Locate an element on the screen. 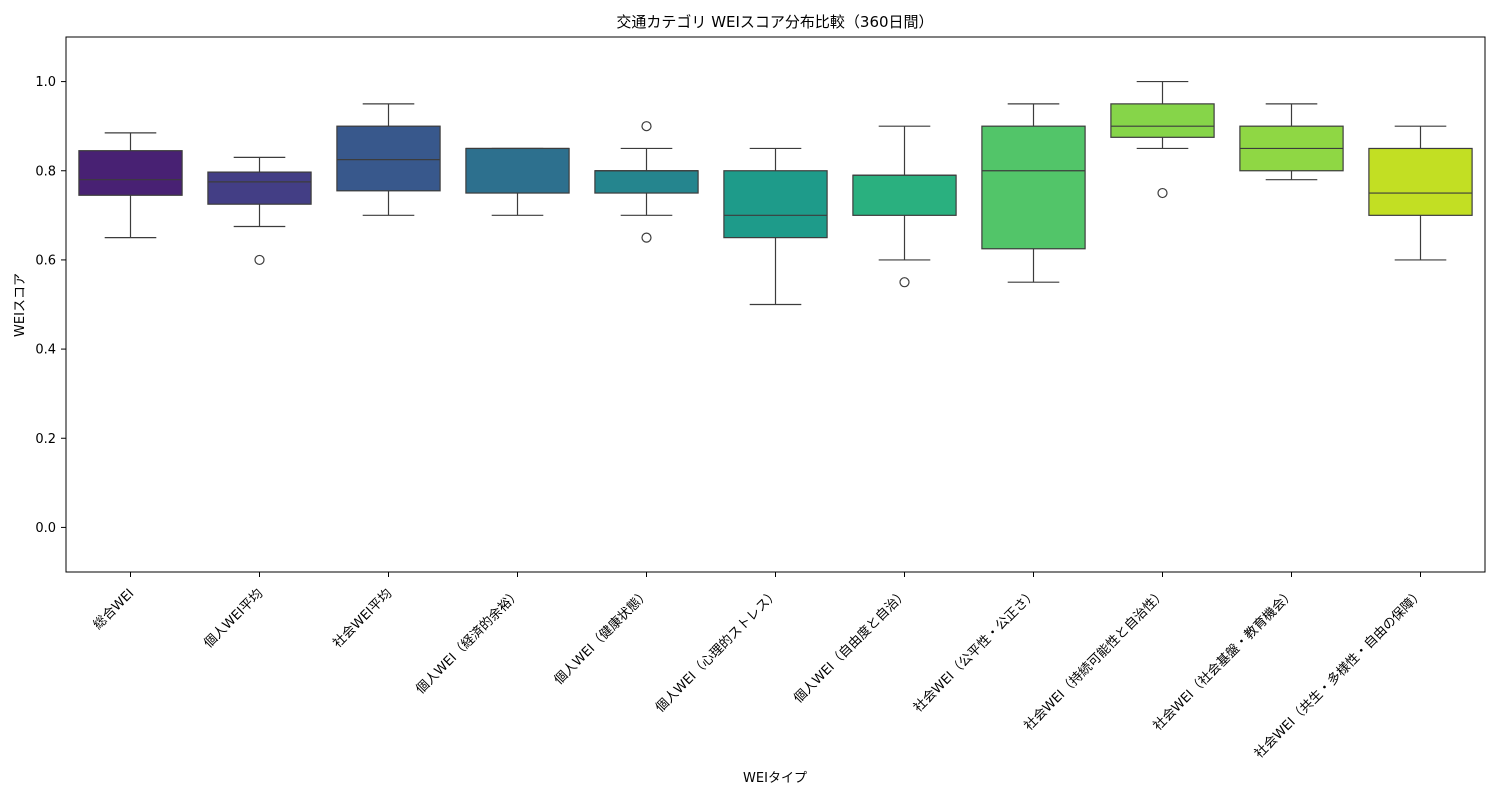 The image size is (1500, 804). x-axis-label: WEIタイプ is located at coordinates (775, 778).